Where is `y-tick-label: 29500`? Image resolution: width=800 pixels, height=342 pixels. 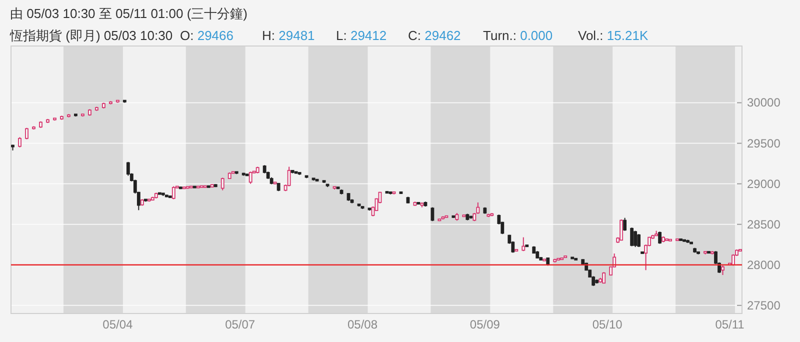
y-tick-label: 29500 is located at coordinates (764, 143).